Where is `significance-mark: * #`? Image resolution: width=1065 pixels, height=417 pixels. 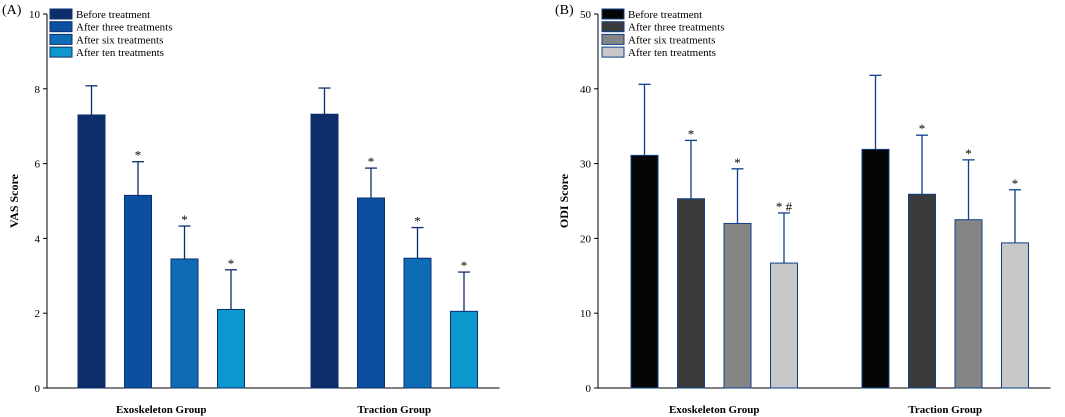
significance-mark: * # is located at coordinates (784, 206).